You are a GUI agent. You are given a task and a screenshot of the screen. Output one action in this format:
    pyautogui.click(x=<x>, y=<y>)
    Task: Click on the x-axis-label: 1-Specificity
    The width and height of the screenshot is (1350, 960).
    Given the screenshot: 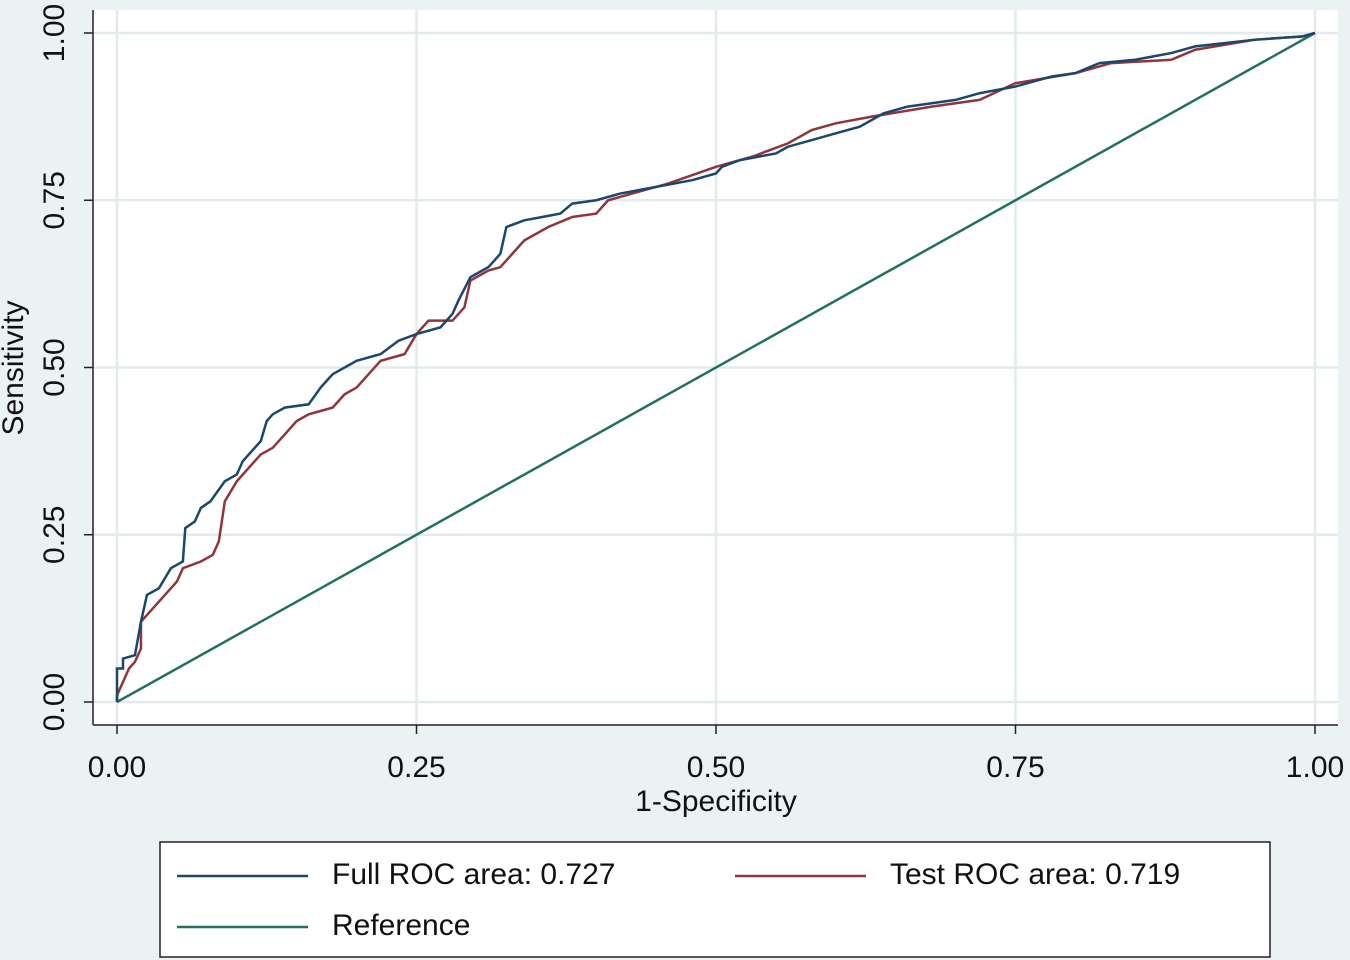 What is the action you would take?
    pyautogui.click(x=716, y=801)
    